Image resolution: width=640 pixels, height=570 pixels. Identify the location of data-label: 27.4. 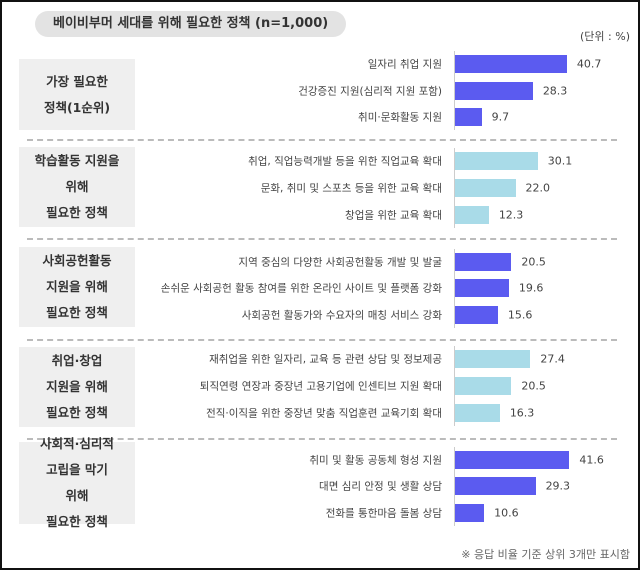
(552, 359).